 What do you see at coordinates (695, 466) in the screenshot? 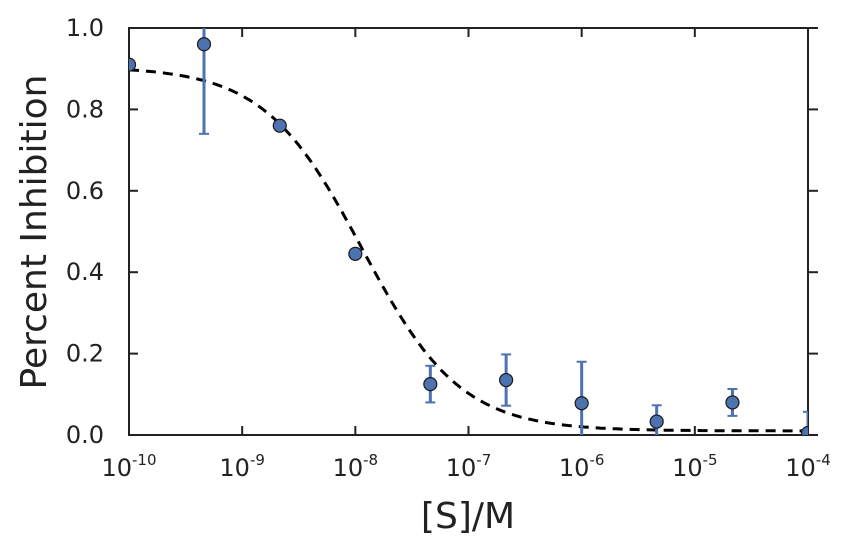
I see `x-tick-label: 10⁻⁵` at bounding box center [695, 466].